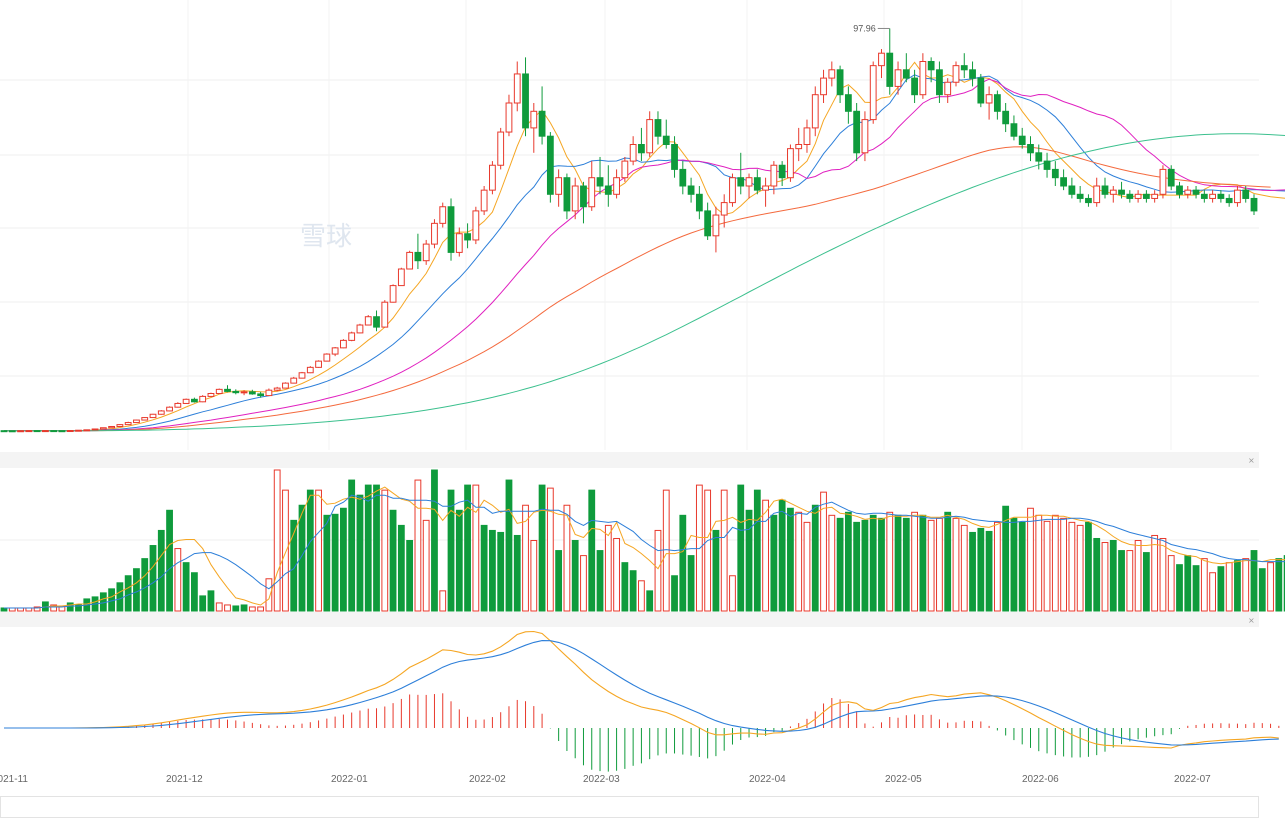 This screenshot has width=1285, height=823. Describe the element at coordinates (1251, 620) in the screenshot. I see `macd-close-icon: ×` at that location.